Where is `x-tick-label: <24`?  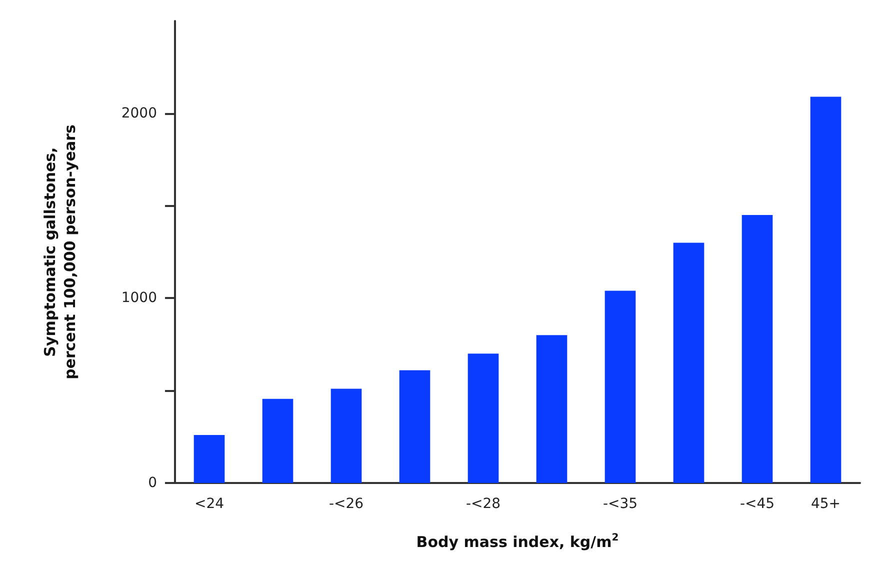 x-tick-label: <24 is located at coordinates (209, 504).